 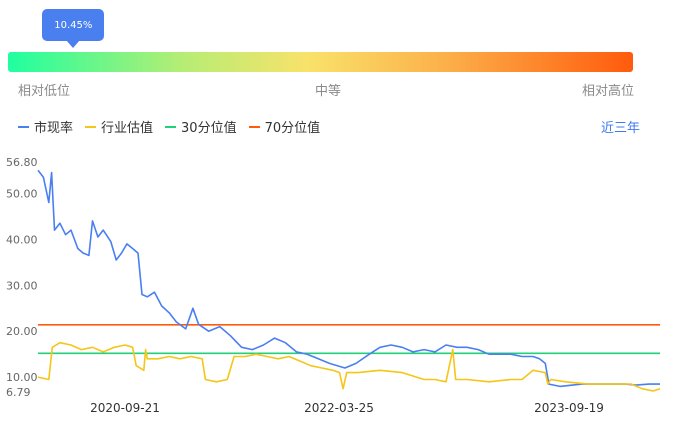 What do you see at coordinates (349, 366) in the screenshot?
I see `series-line-industry-valuation` at bounding box center [349, 366].